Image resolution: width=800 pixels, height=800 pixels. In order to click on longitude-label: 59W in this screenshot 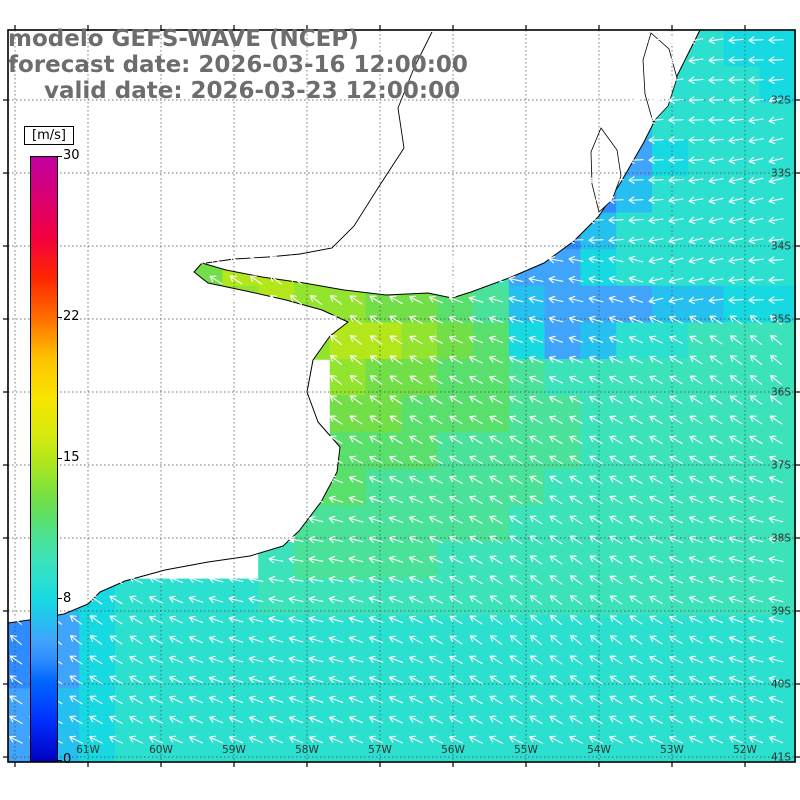, I will do `click(234, 750)`.